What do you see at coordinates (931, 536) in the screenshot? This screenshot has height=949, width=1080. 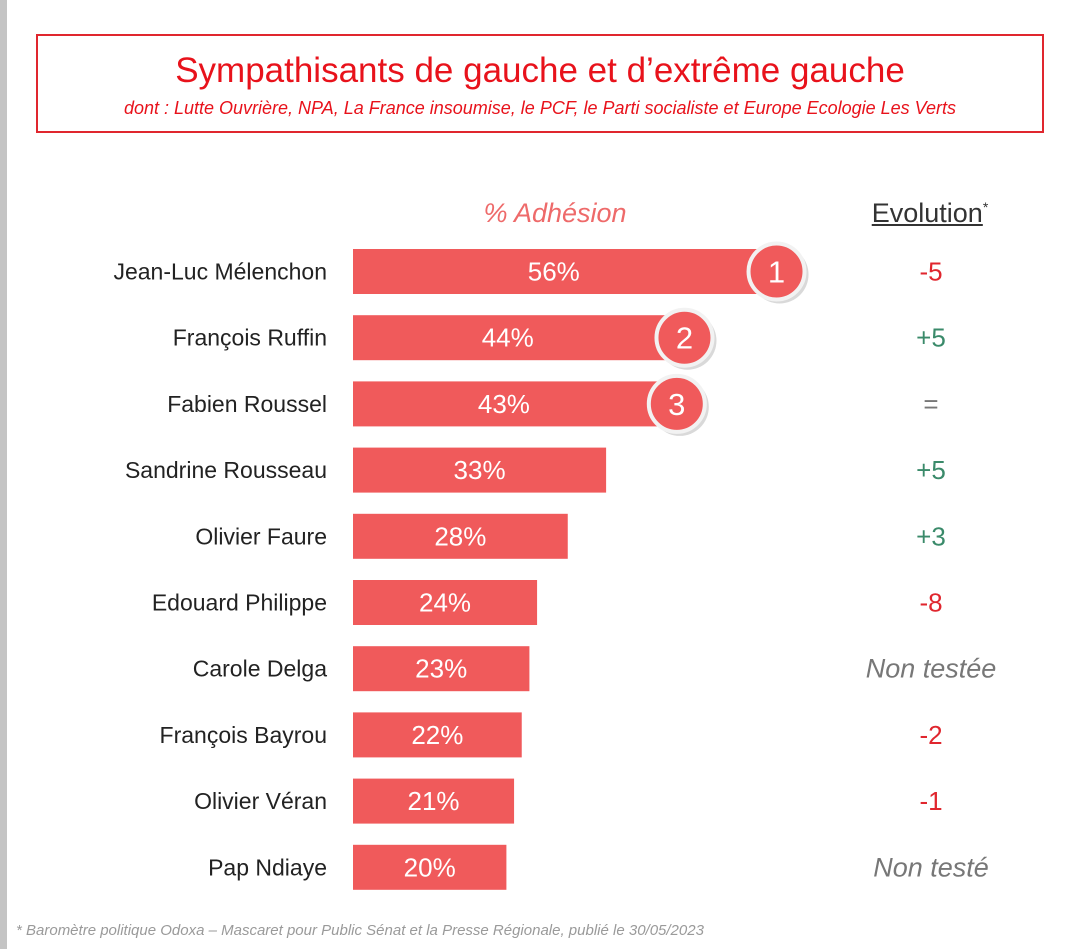 I see `evolution-value: +3` at bounding box center [931, 536].